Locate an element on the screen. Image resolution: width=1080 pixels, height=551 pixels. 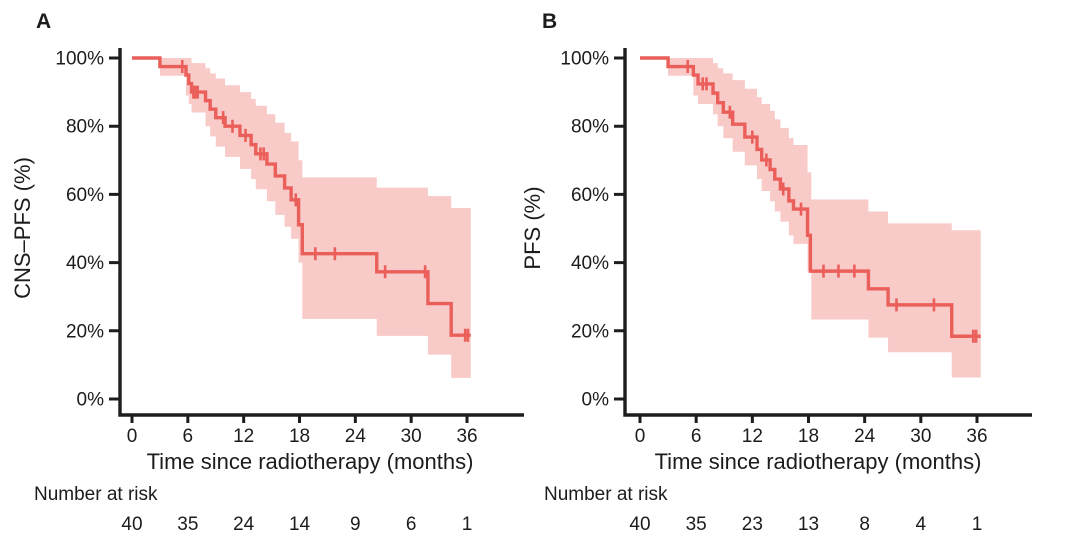
risk-count: 6 is located at coordinates (411, 524).